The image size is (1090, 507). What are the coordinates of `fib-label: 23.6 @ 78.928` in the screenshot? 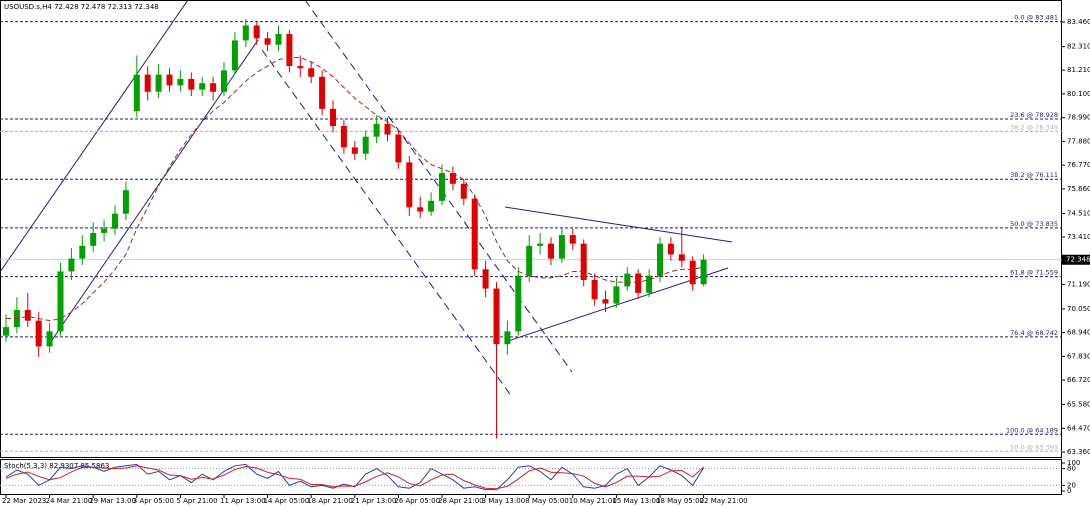 It's located at (1034, 115).